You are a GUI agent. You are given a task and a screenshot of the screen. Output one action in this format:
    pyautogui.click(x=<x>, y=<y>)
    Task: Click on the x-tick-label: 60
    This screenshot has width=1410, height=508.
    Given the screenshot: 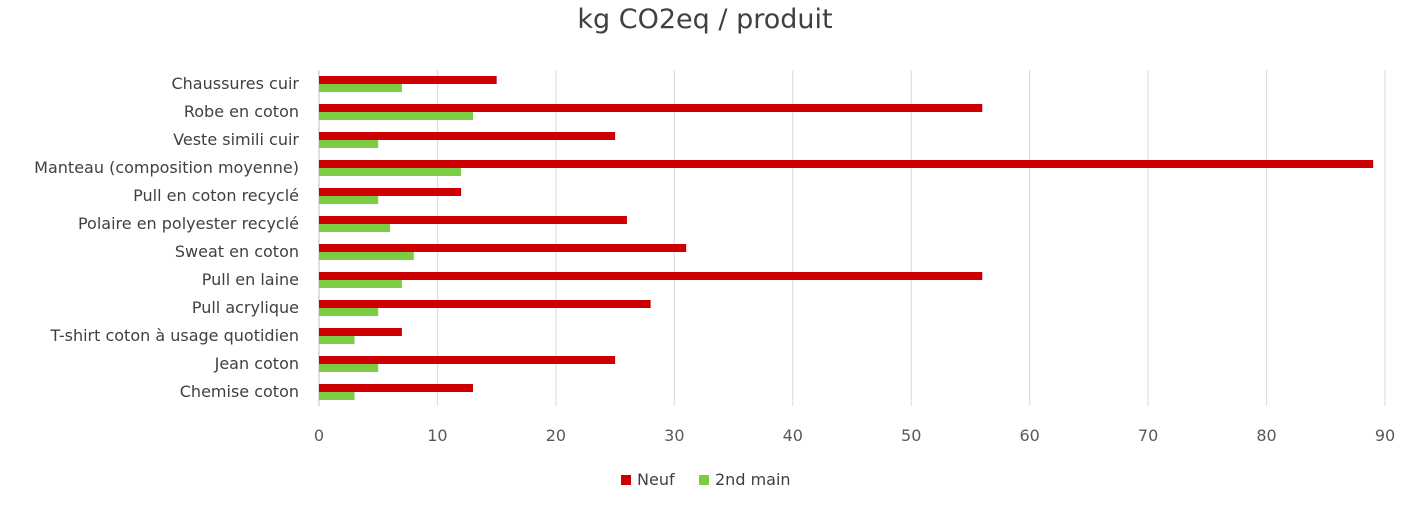 What is the action you would take?
    pyautogui.click(x=1029, y=435)
    